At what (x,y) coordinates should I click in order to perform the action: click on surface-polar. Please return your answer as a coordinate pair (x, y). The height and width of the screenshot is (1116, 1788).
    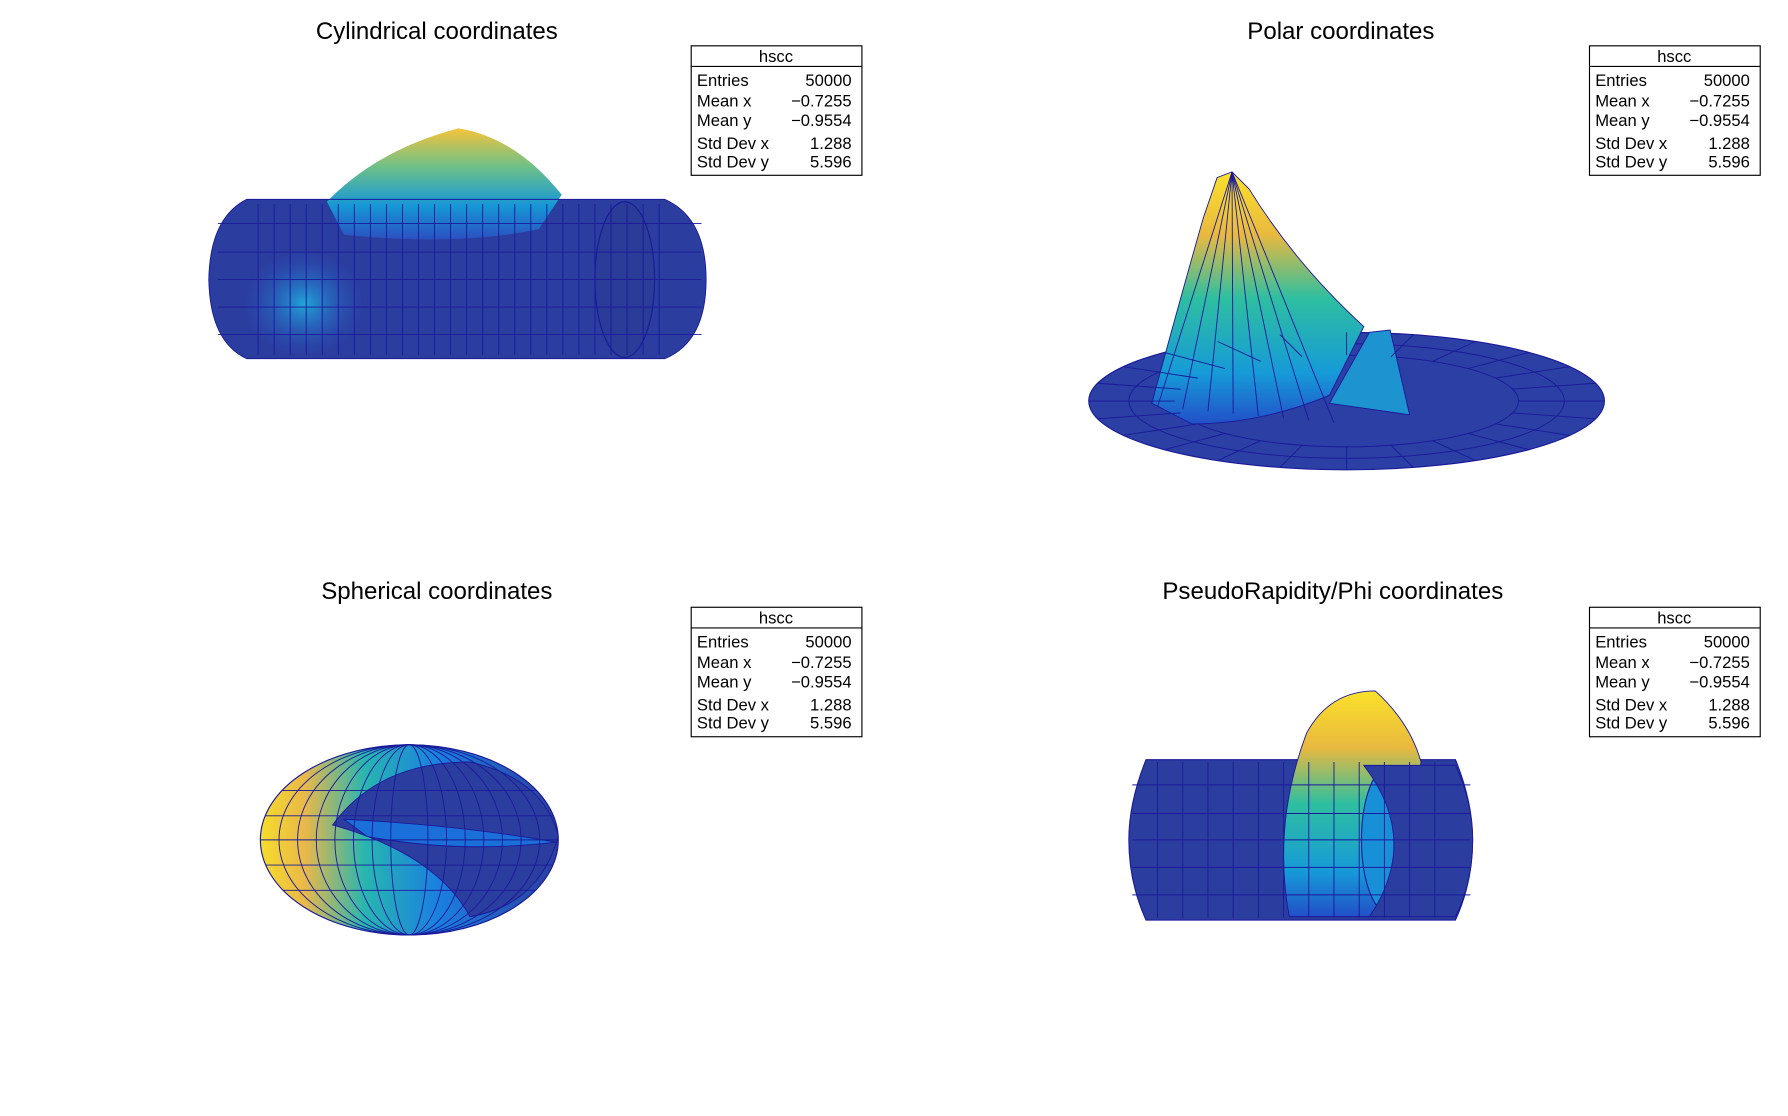
    Looking at the image, I should click on (1346, 321).